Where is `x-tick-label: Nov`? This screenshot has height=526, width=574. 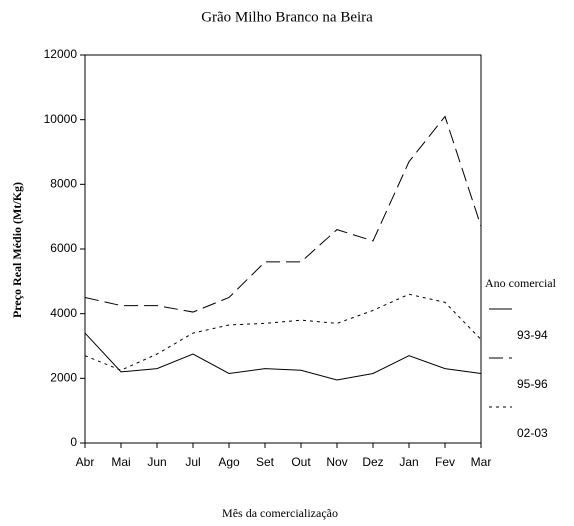
x-tick-label: Nov is located at coordinates (336, 462).